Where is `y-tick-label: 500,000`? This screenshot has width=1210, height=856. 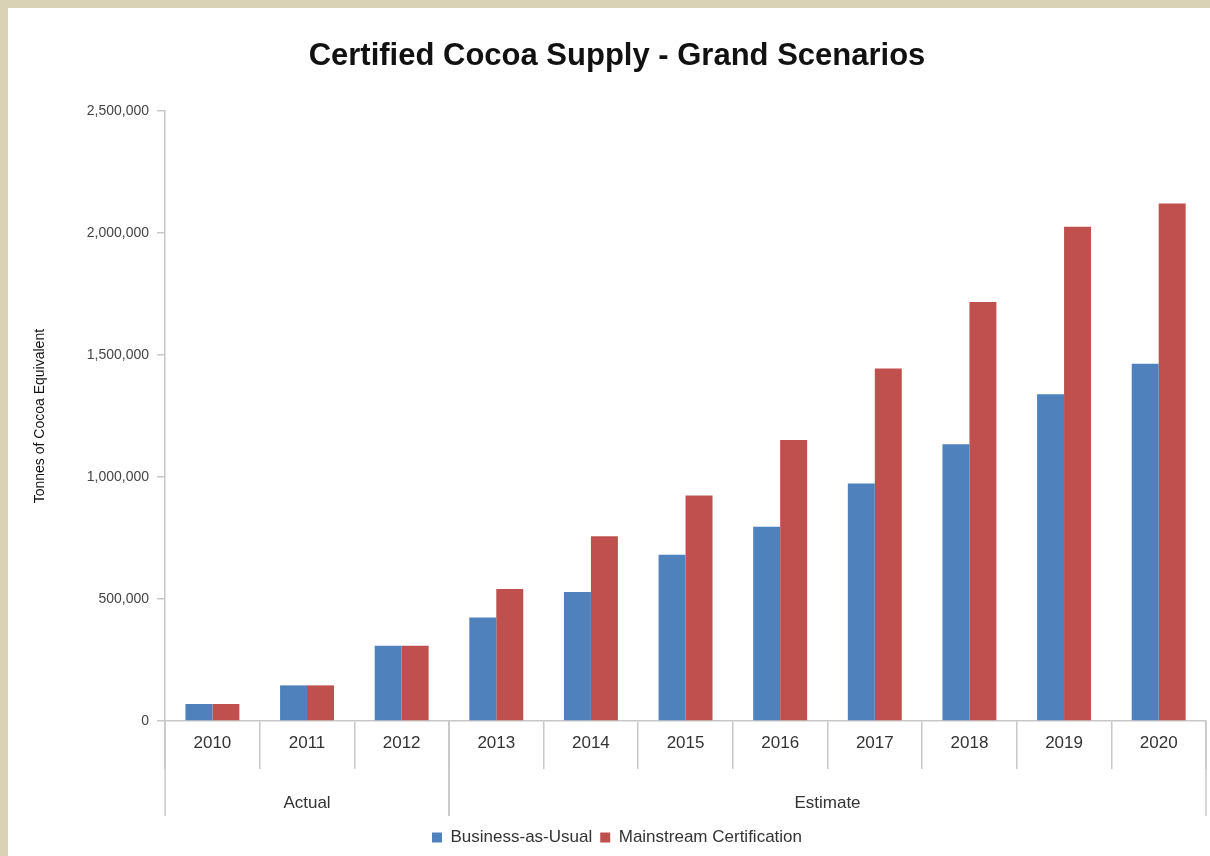 y-tick-label: 500,000 is located at coordinates (124, 597).